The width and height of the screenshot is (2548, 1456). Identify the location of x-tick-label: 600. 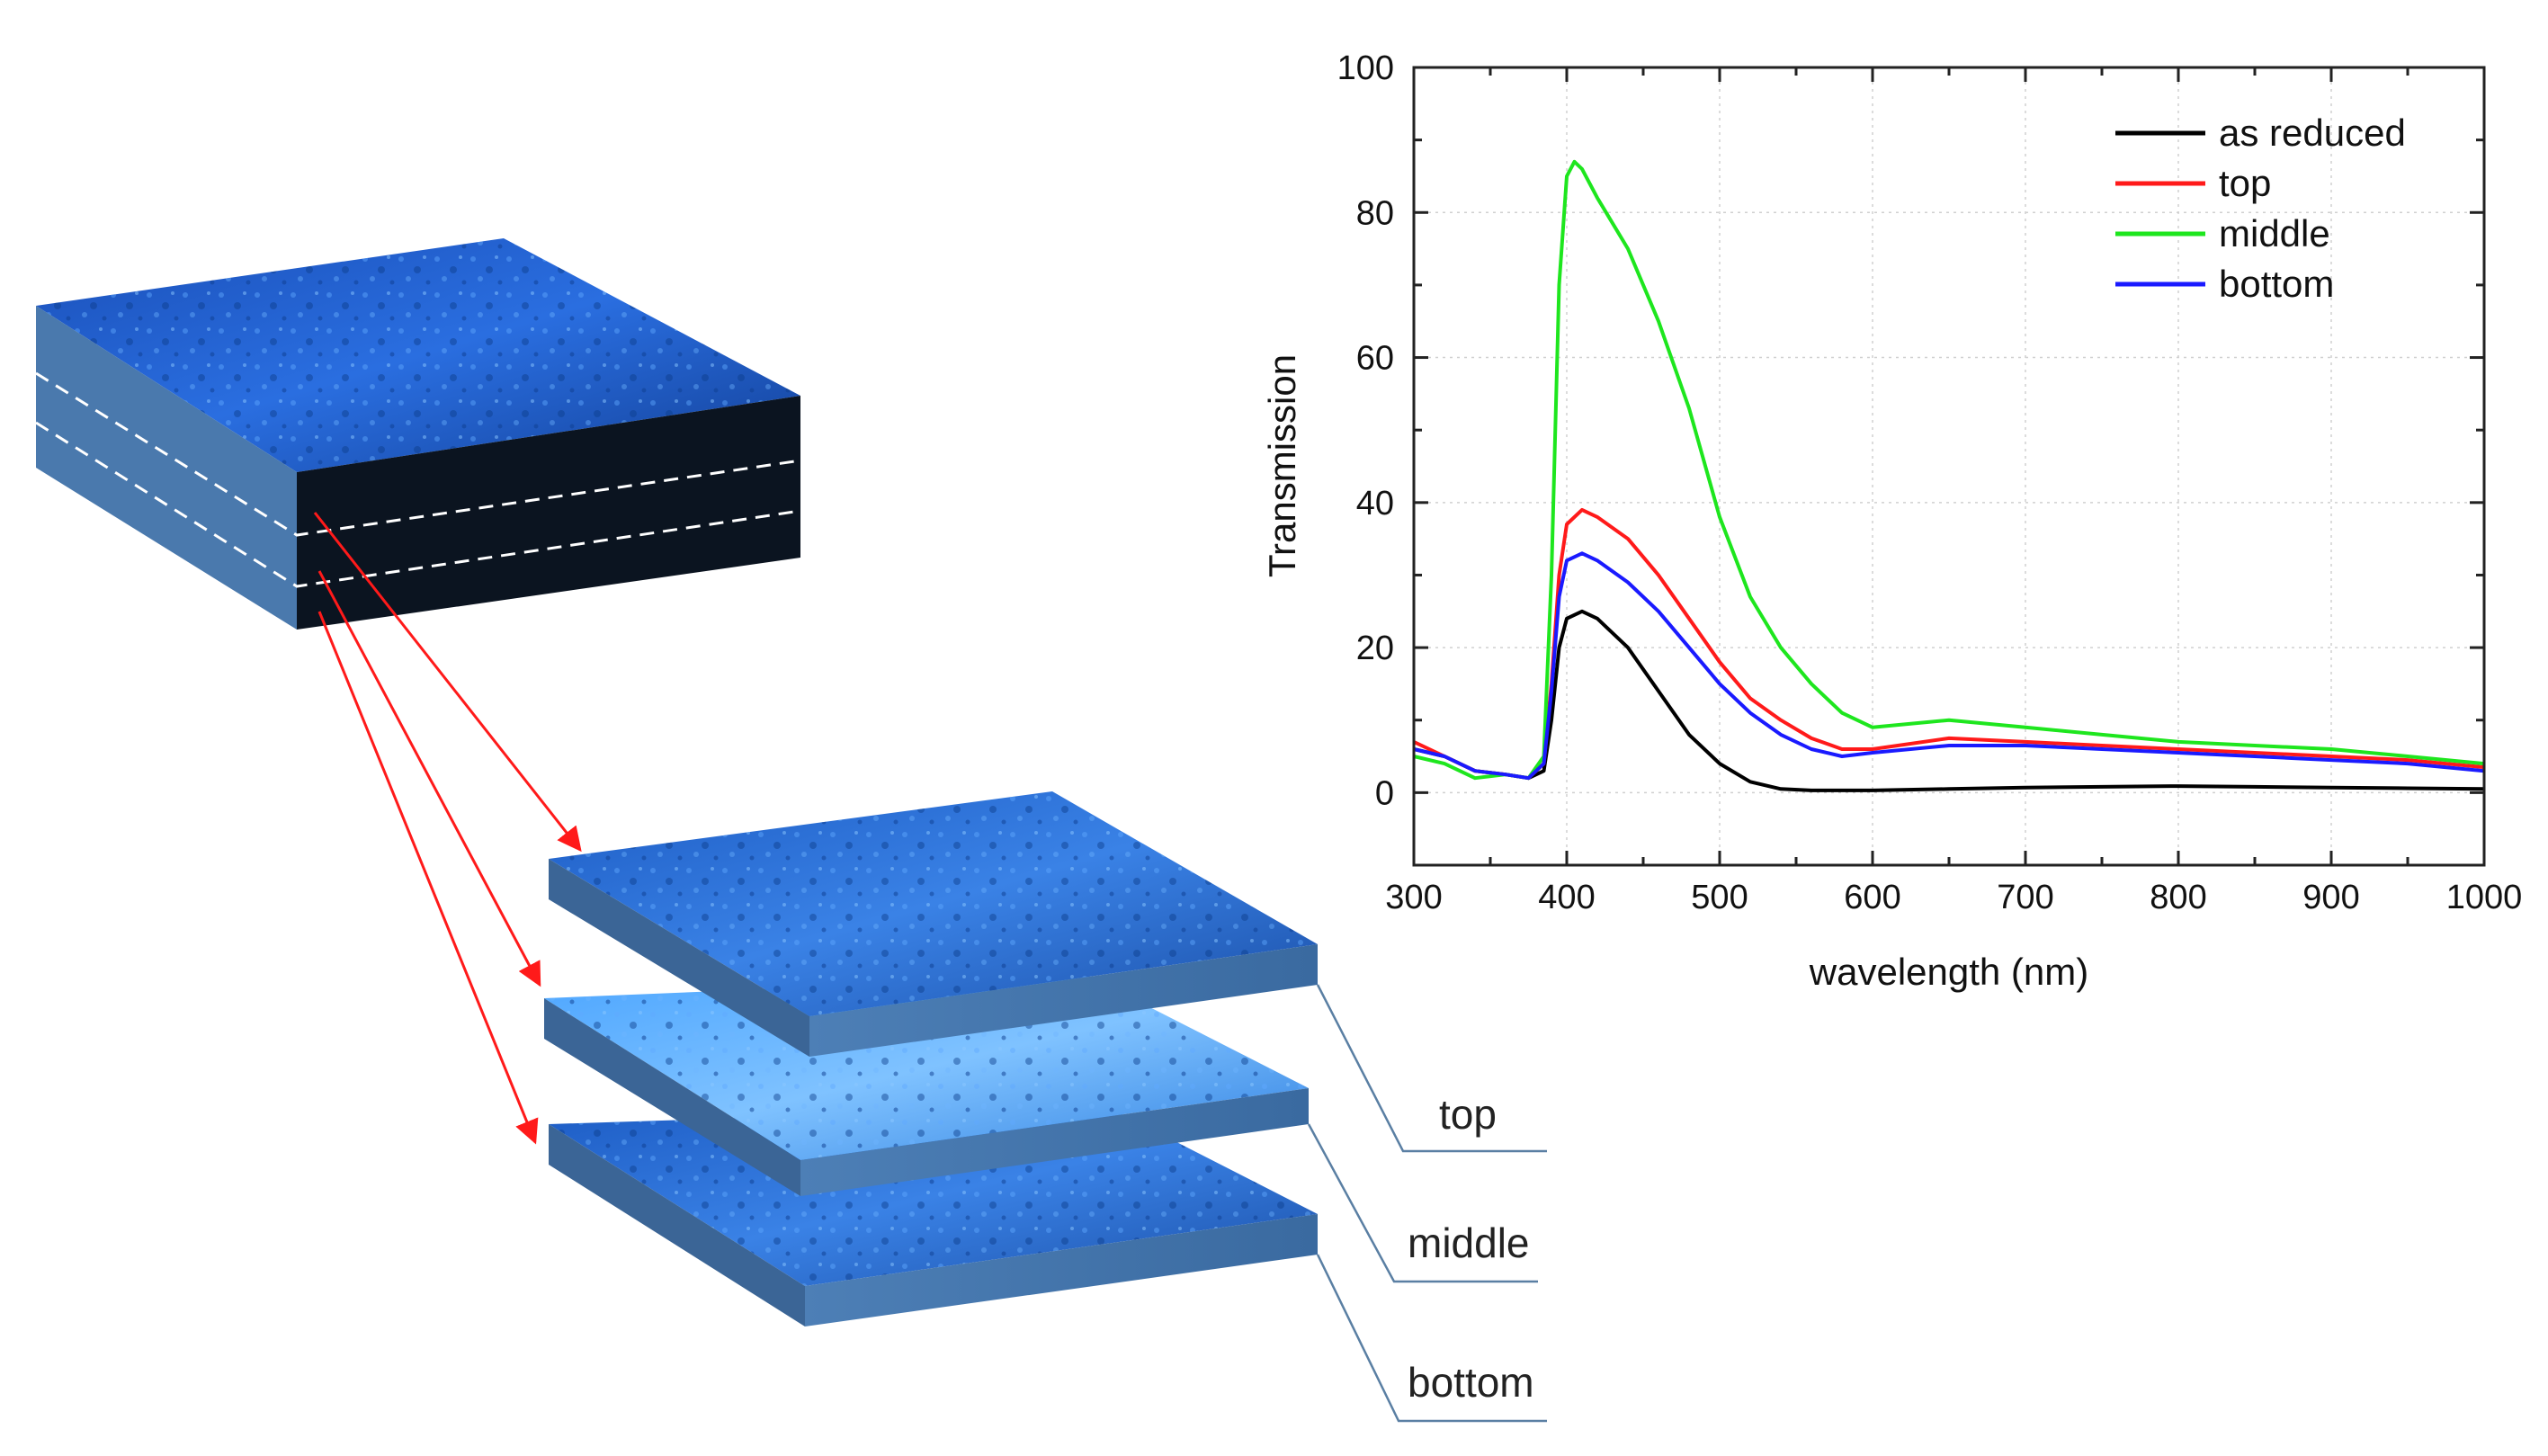
(1872, 898).